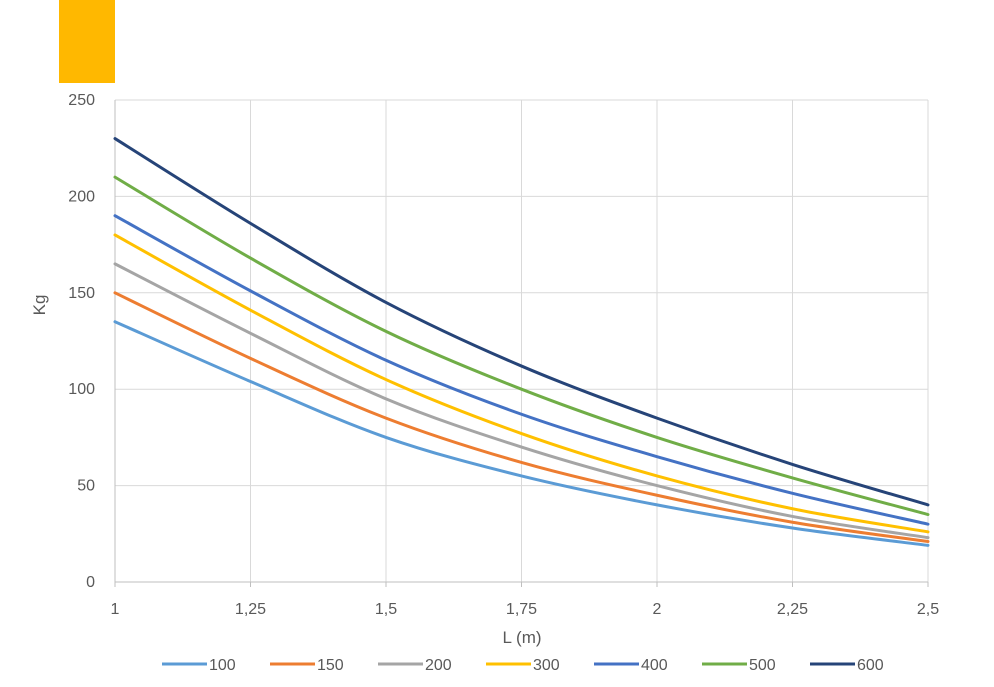 This screenshot has height=687, width=994. I want to click on y-tick-label: 200, so click(81, 196).